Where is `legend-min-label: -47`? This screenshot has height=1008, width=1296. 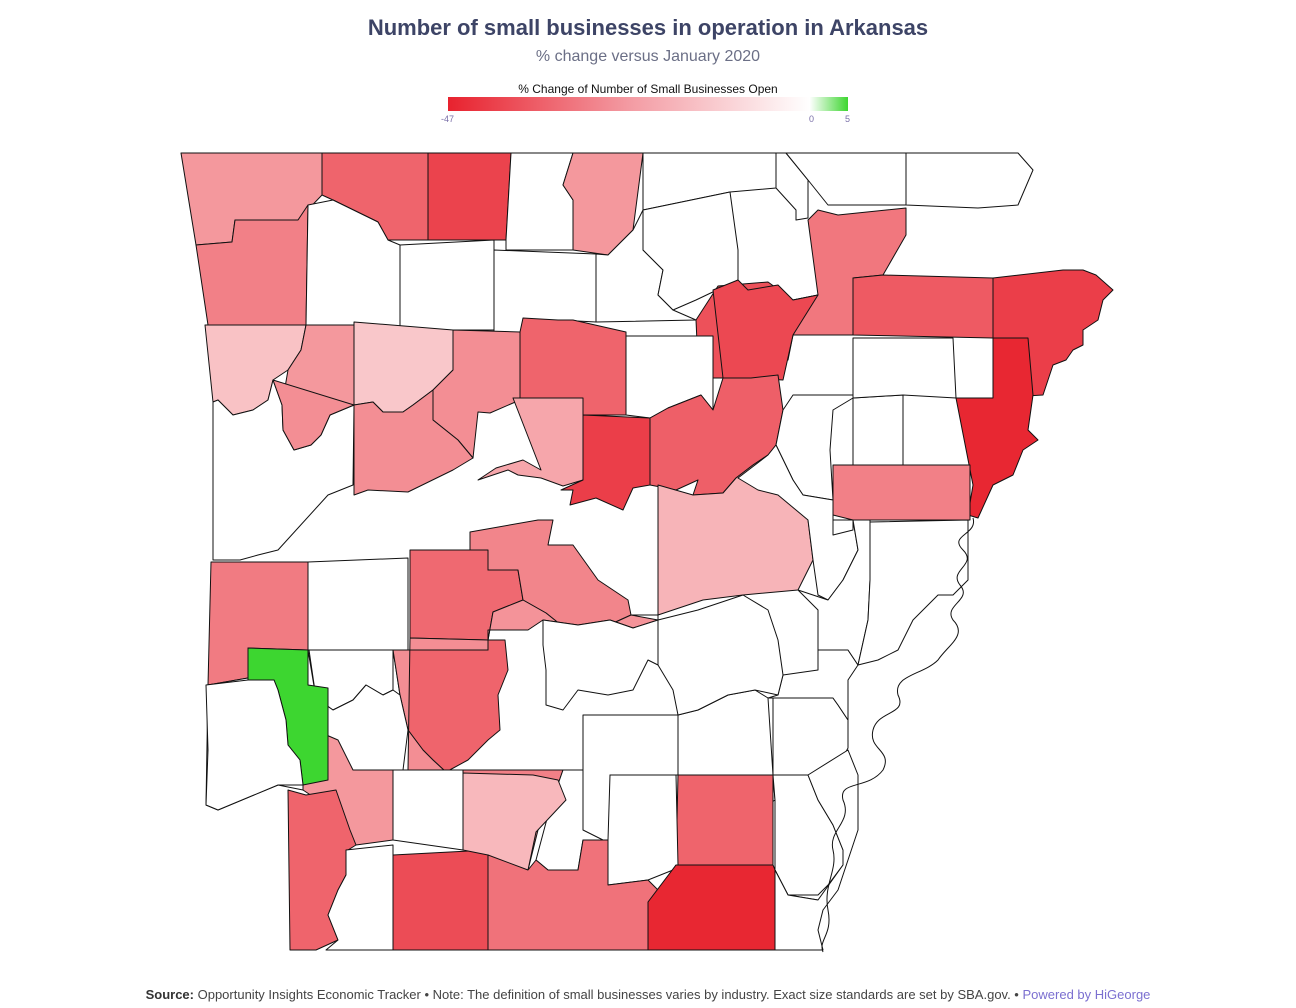 legend-min-label: -47 is located at coordinates (447, 119).